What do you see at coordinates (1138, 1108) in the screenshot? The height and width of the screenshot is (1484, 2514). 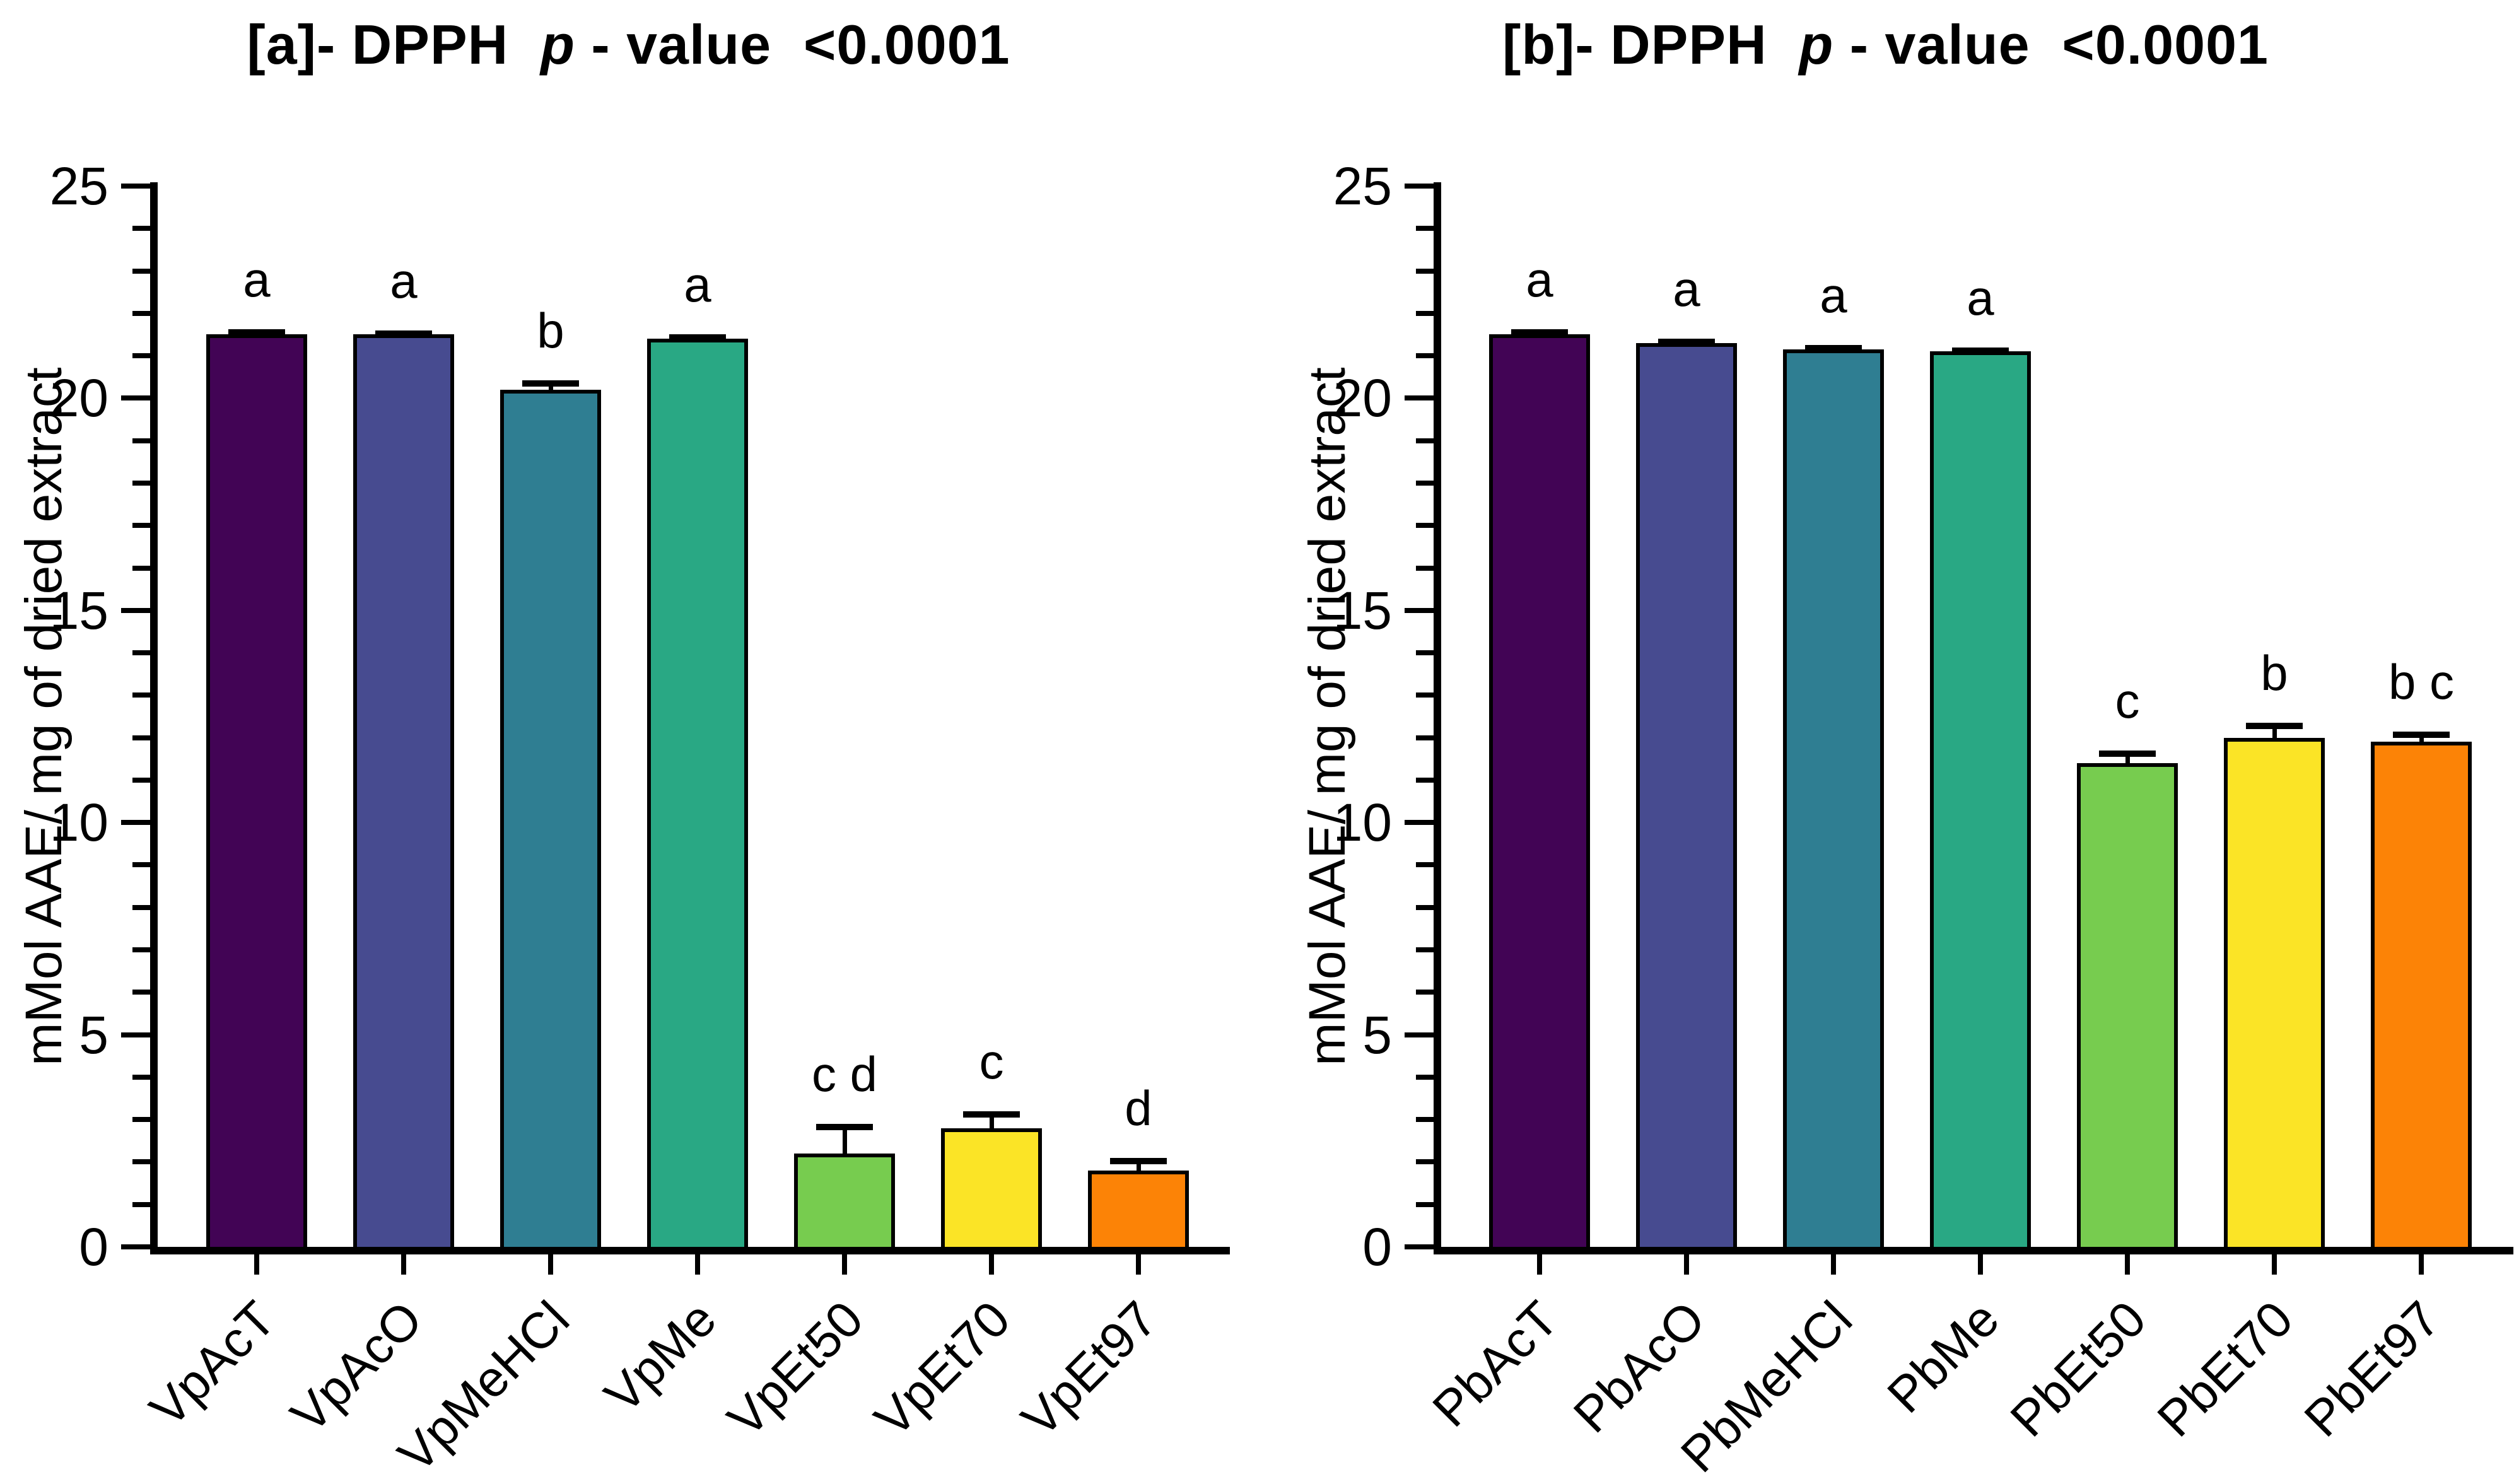 I see `sig-letter: d` at bounding box center [1138, 1108].